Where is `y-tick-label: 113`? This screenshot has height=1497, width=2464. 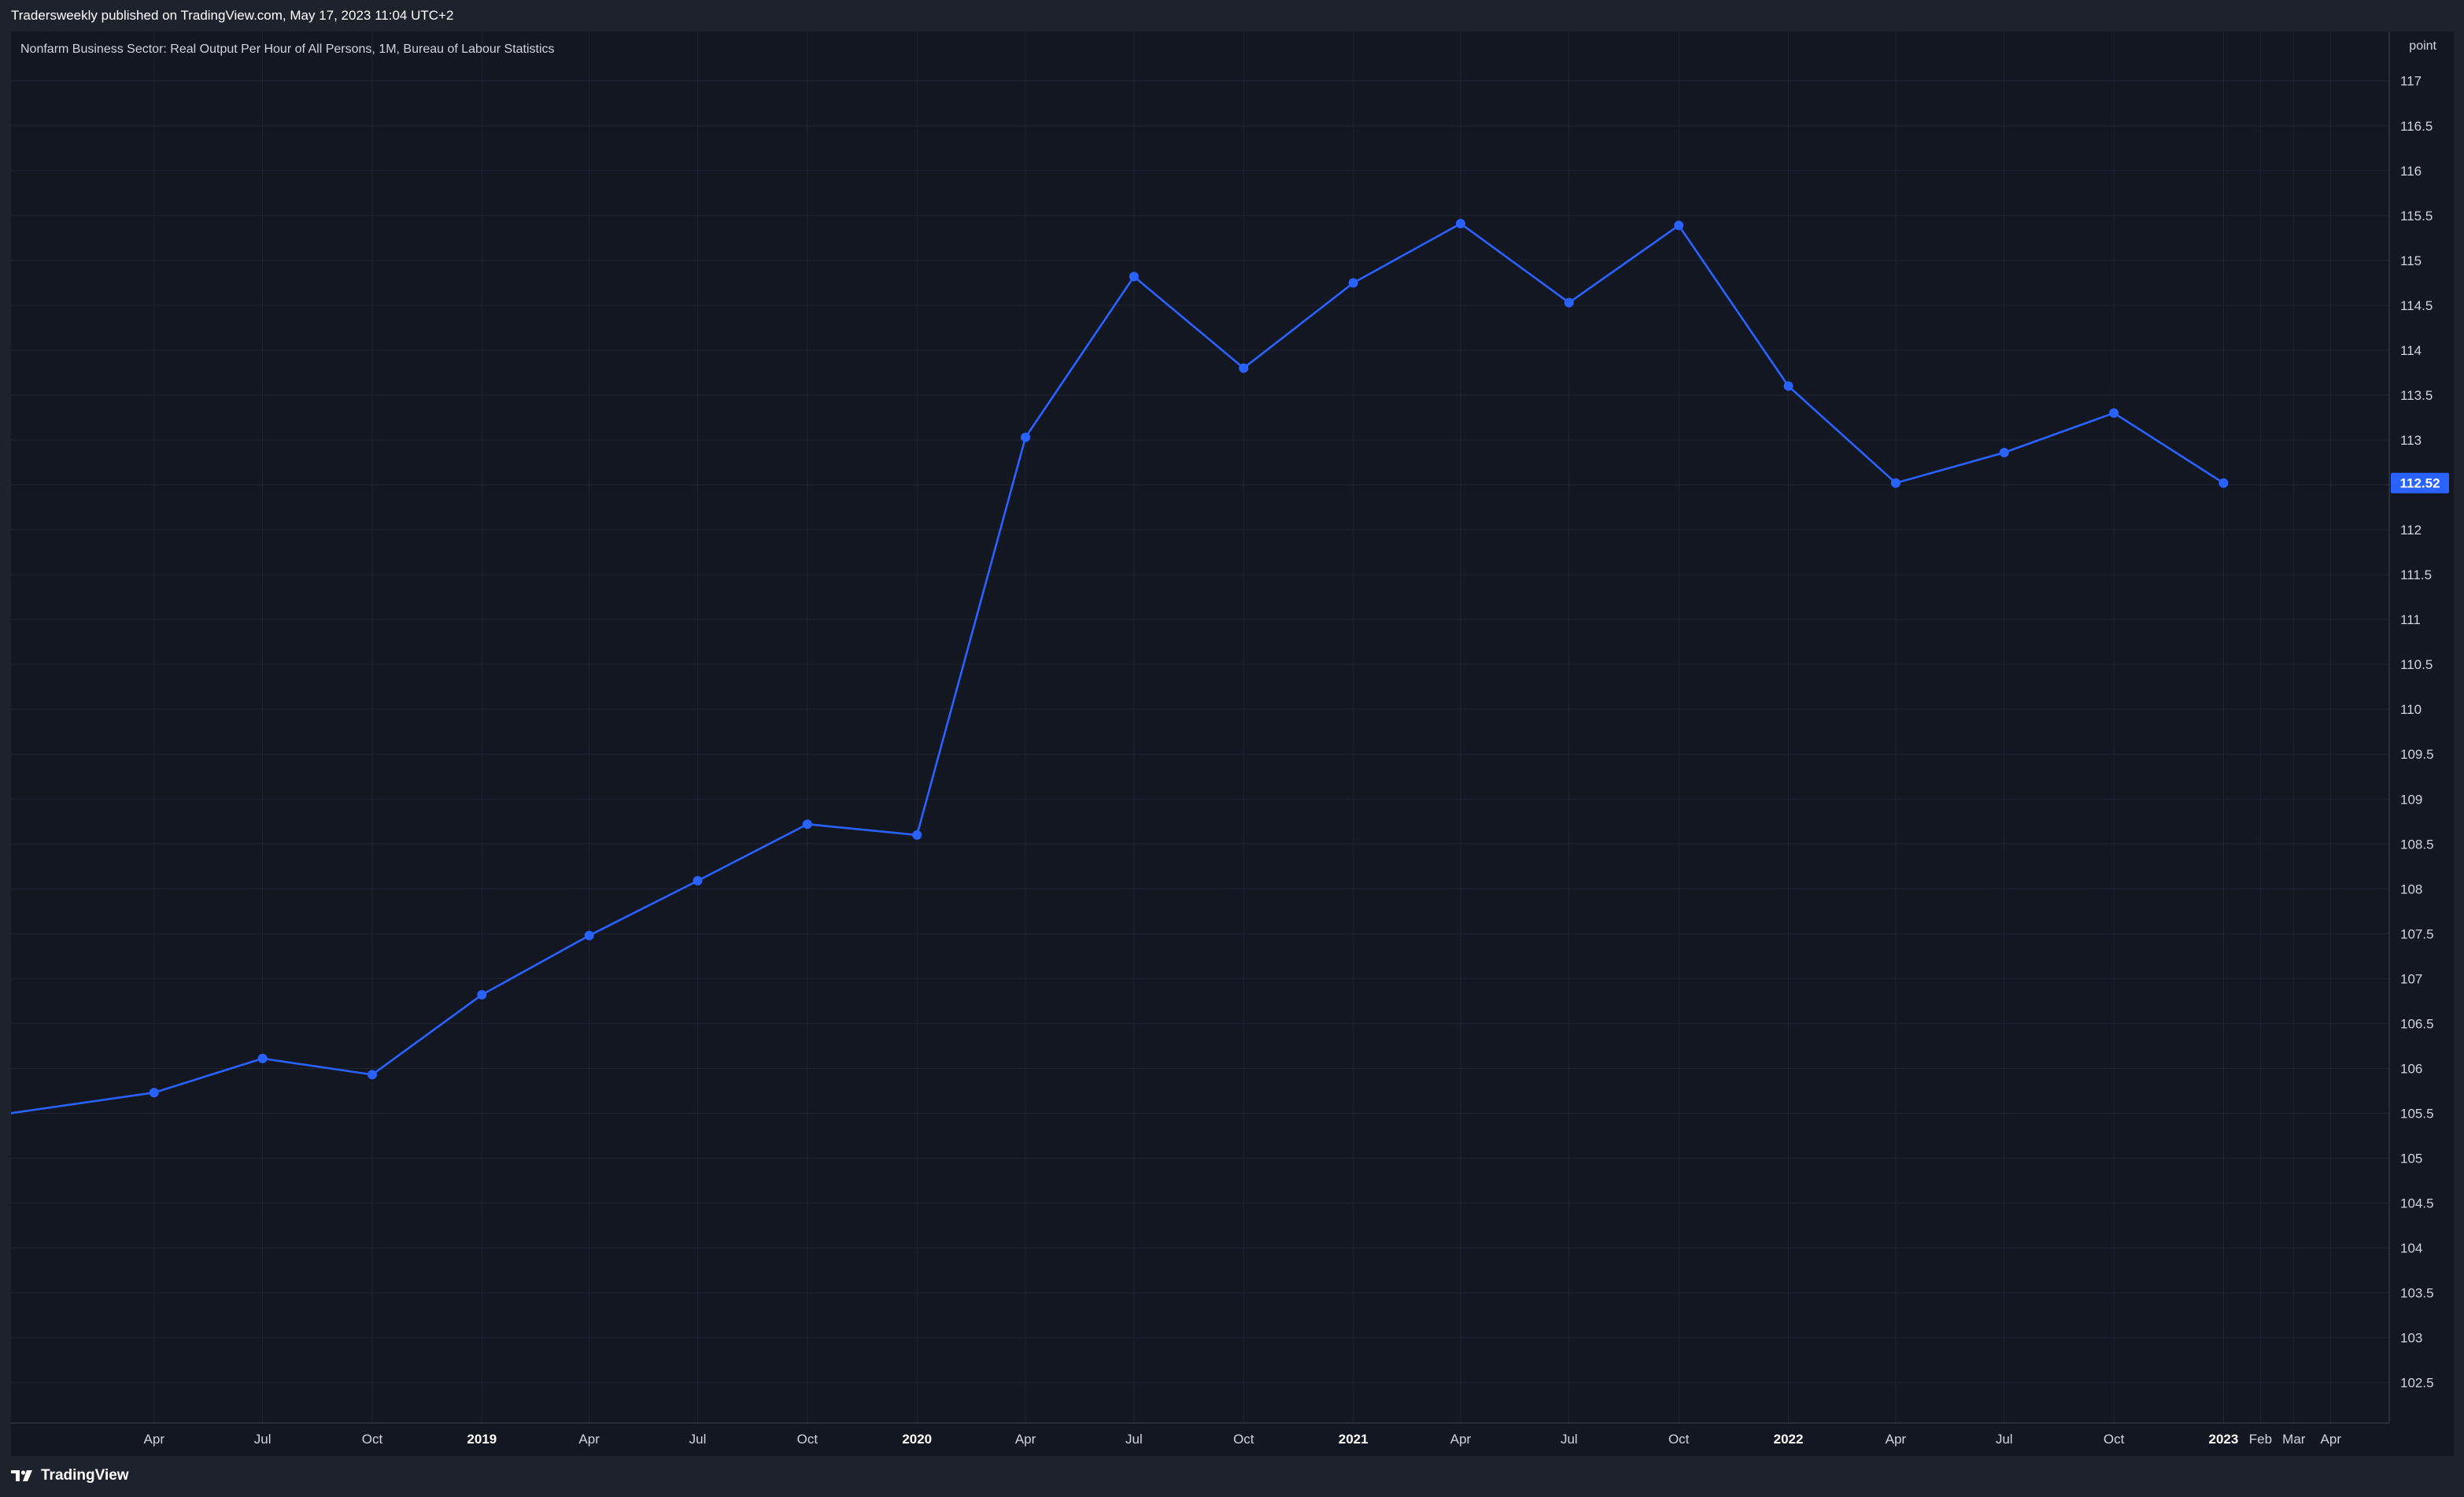 y-tick-label: 113 is located at coordinates (2411, 440).